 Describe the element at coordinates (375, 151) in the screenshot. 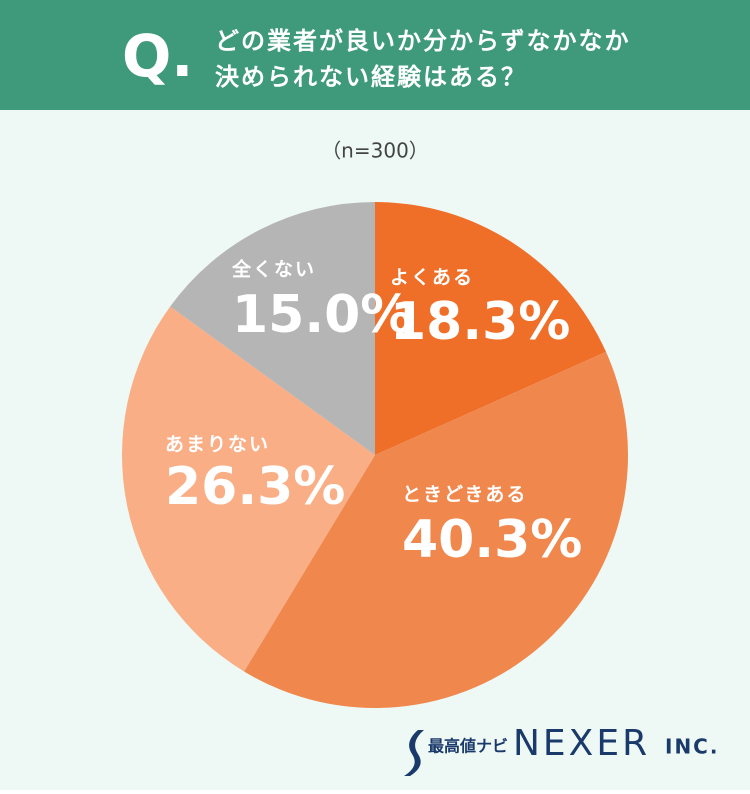

I see `subtitle: （n=300）` at that location.